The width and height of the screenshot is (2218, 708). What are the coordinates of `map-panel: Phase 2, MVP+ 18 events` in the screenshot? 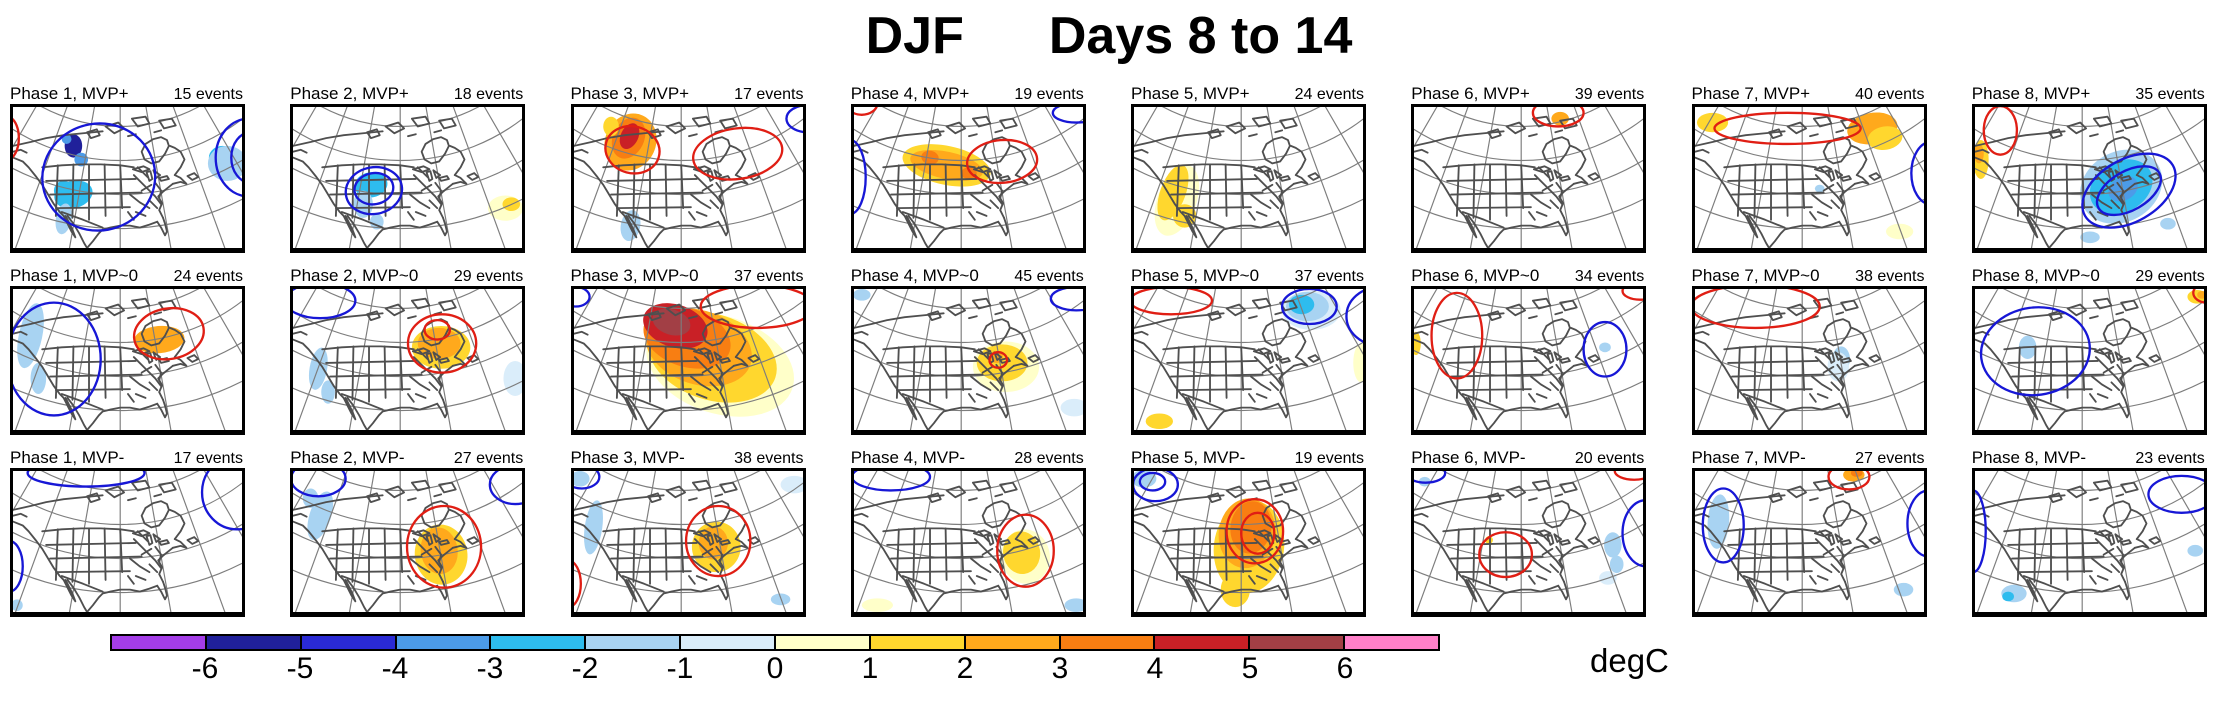 It's located at (408, 168).